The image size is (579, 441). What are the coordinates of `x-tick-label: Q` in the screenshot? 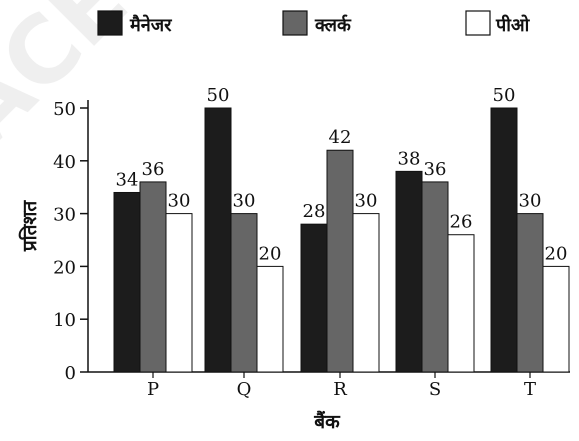 It's located at (244, 389).